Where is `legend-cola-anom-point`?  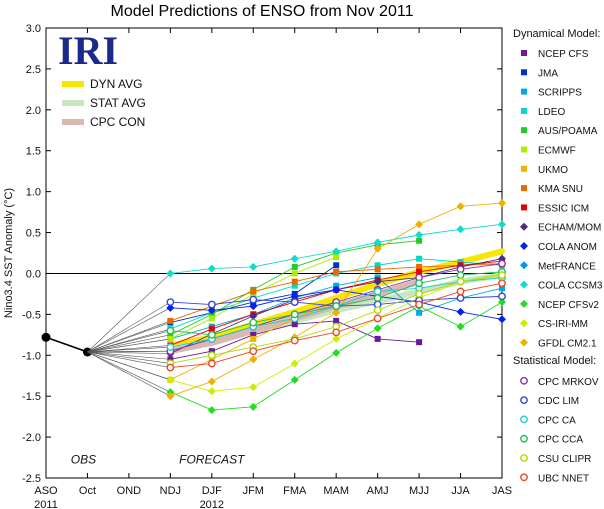 legend-cola-anom-point is located at coordinates (524, 246).